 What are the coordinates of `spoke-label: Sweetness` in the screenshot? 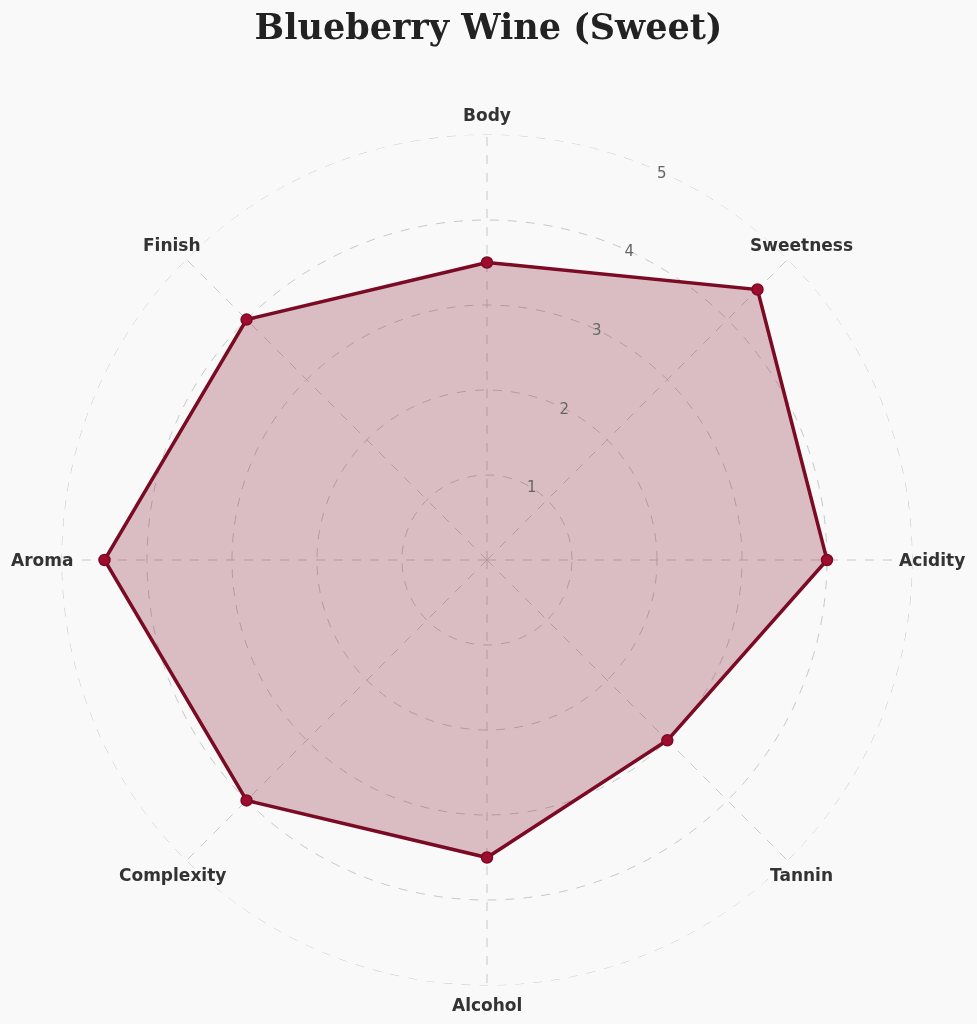 It's located at (802, 245).